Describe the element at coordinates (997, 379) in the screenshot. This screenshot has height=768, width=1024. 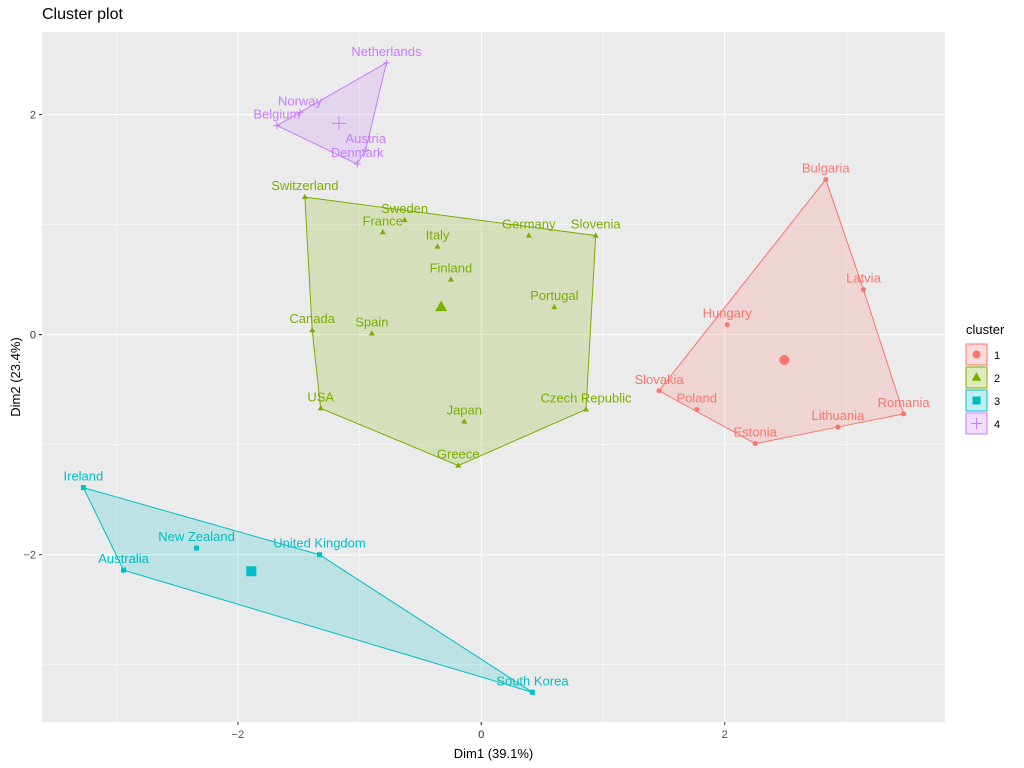
I see `legend-label: 2` at that location.